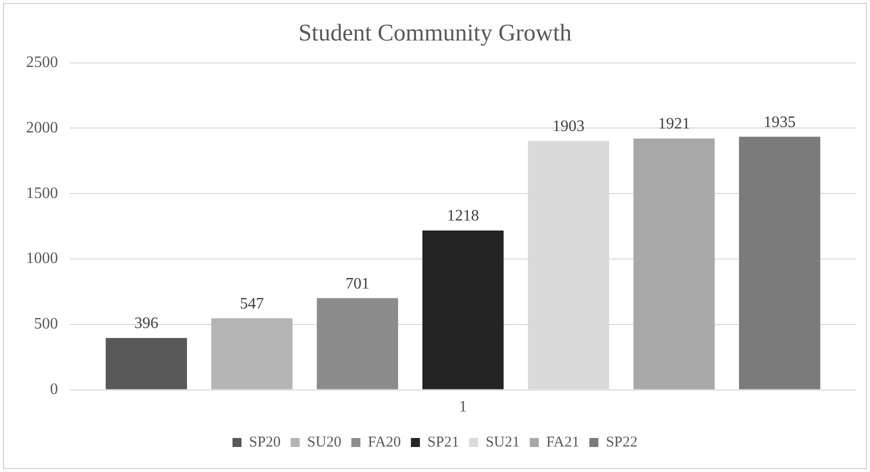  I want to click on y-tick-label: 2500, so click(42, 63).